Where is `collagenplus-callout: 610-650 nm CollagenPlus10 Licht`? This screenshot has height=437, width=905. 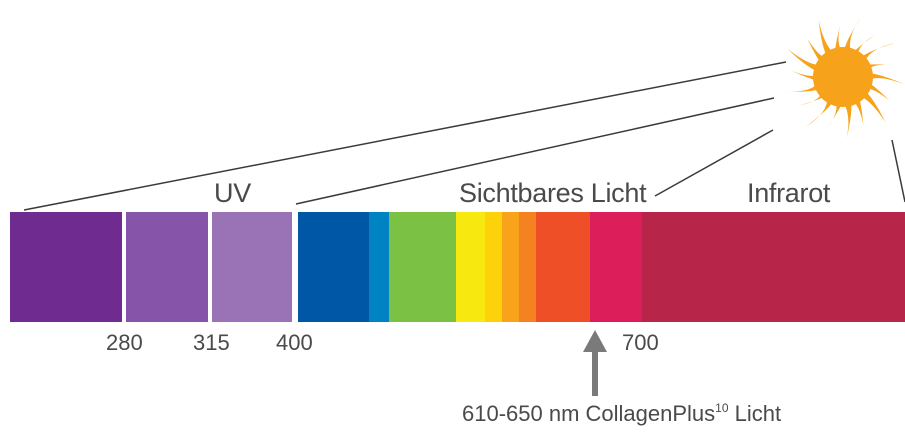
collagenplus-callout: 610-650 nm CollagenPlus10 Licht is located at coordinates (621, 414).